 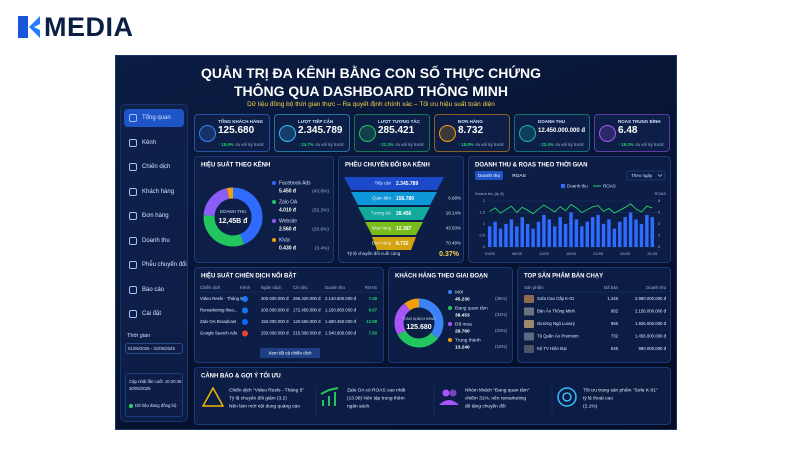 What do you see at coordinates (164, 265) in the screenshot?
I see `nav-label: Phễu chuyển đổi` at bounding box center [164, 265].